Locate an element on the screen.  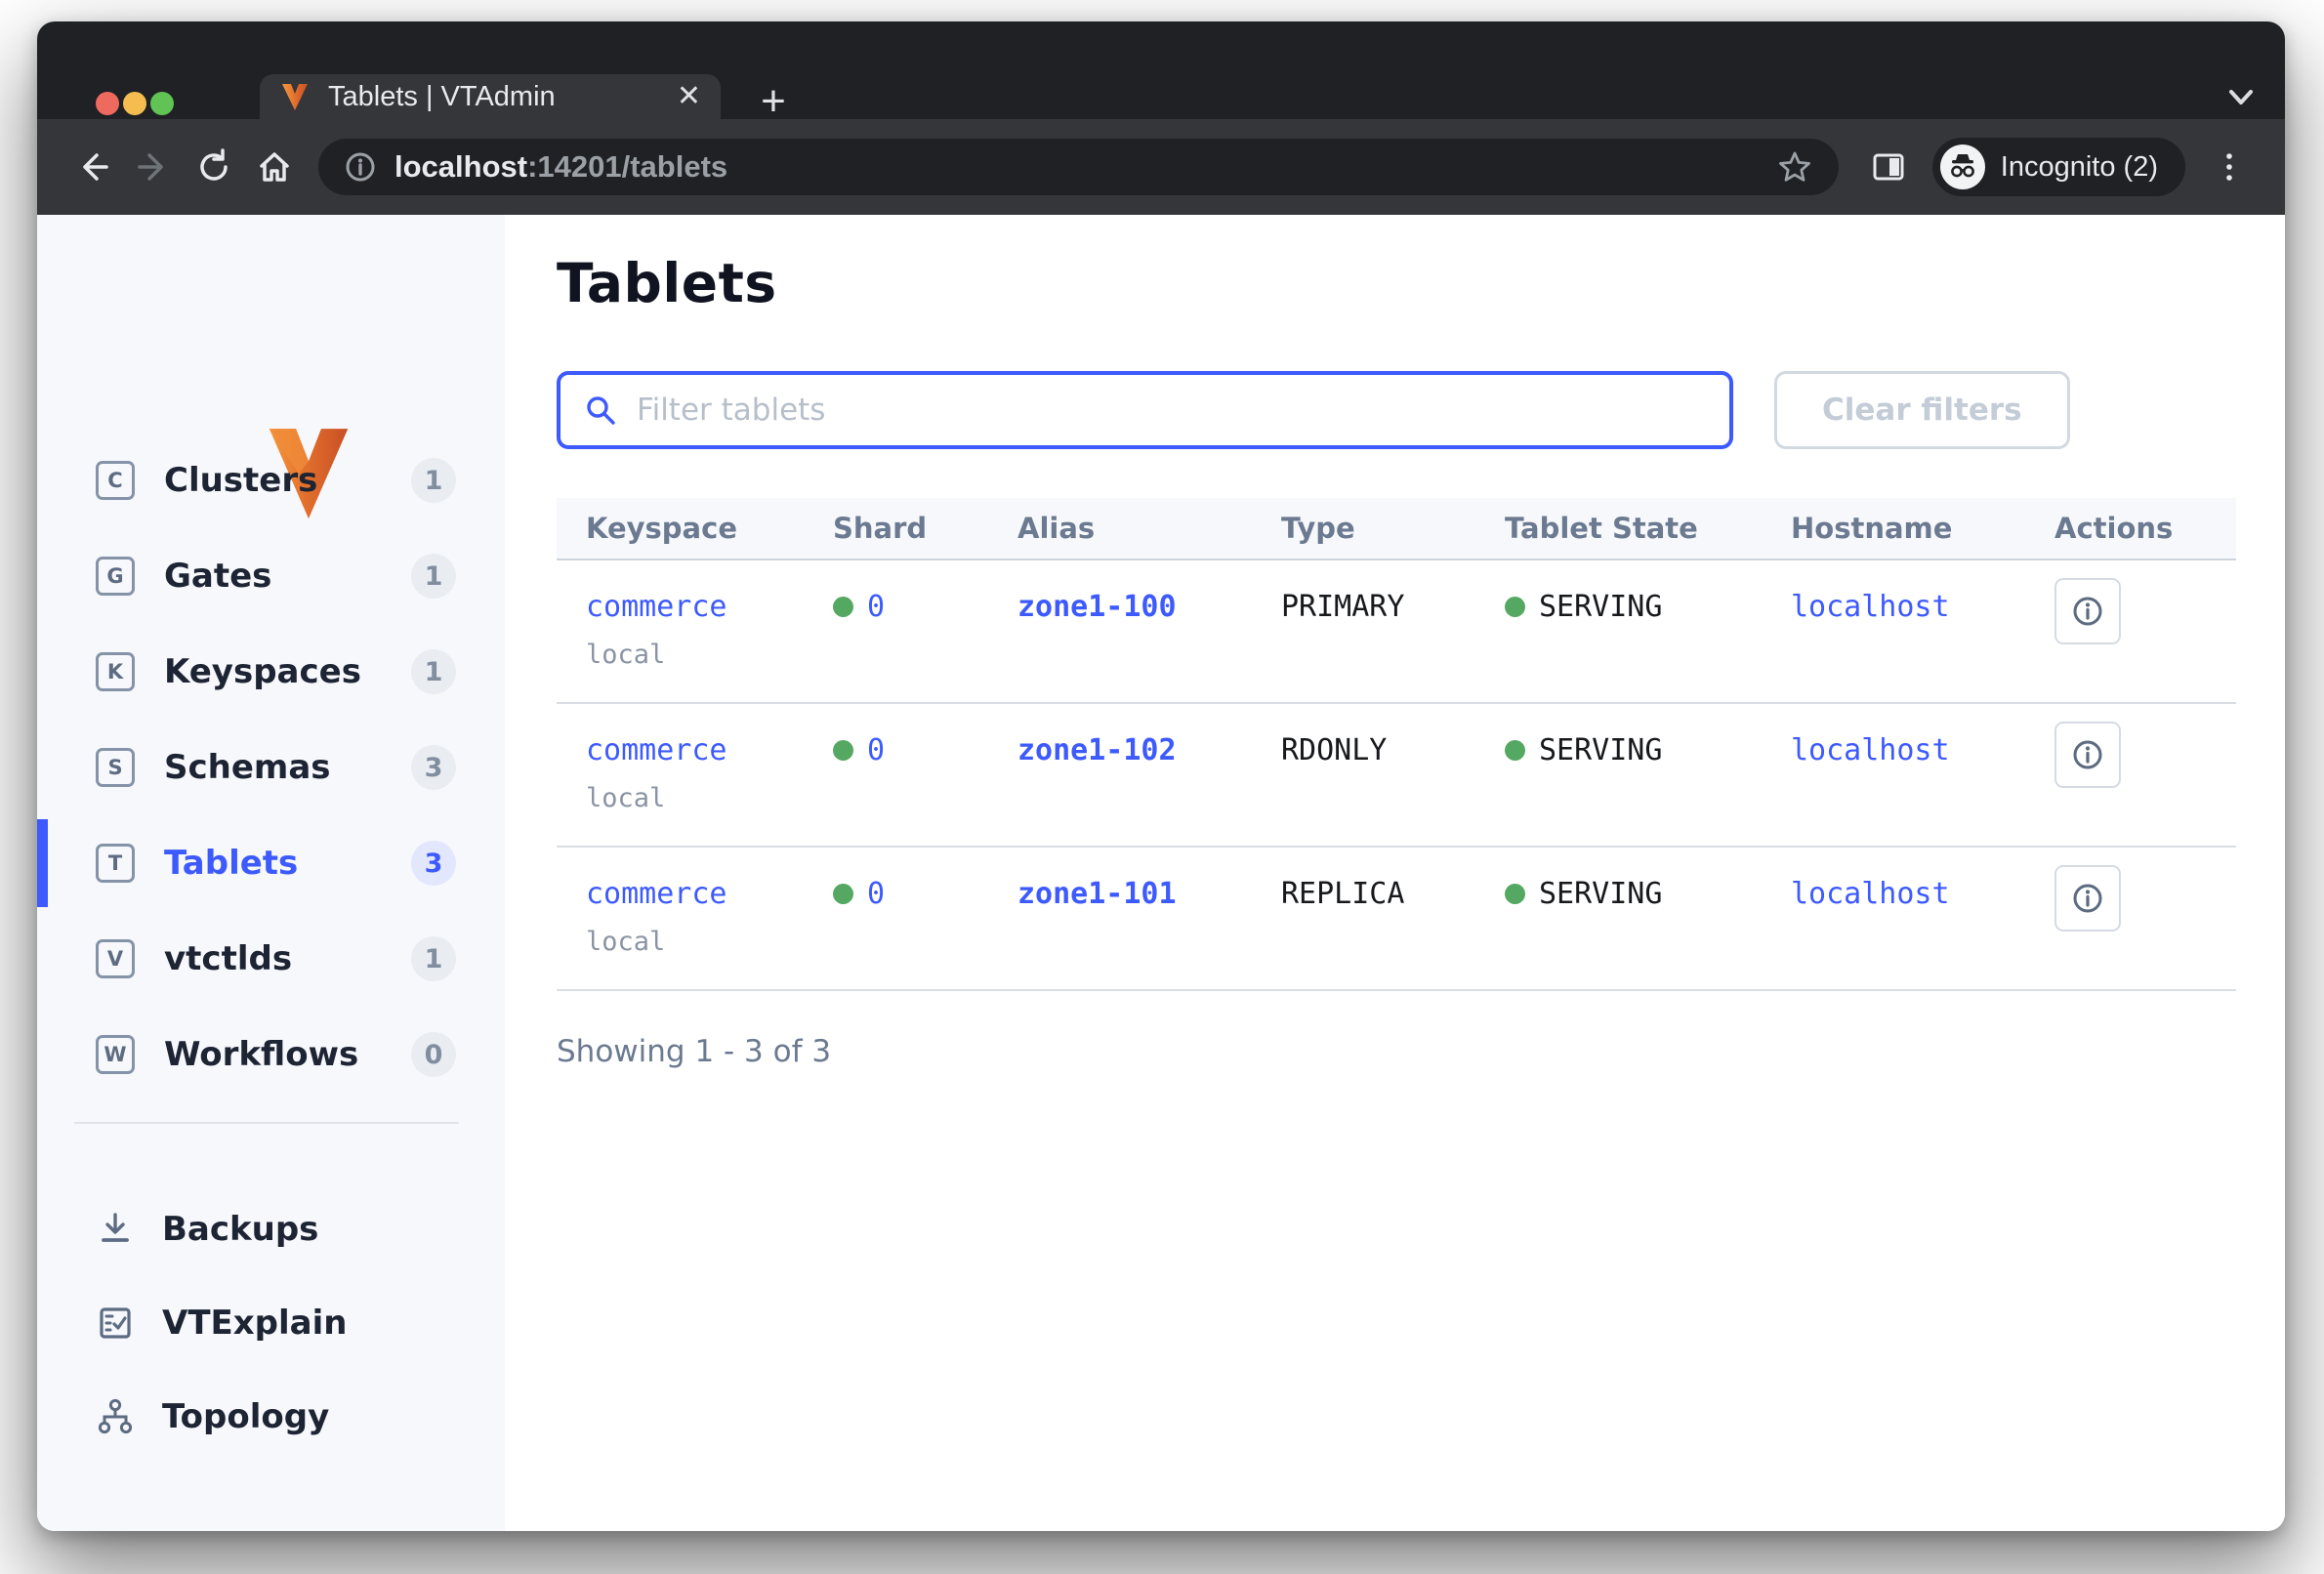
browser-toolbar: localhost:14201/tablets Incognito (2) is located at coordinates (1161, 167).